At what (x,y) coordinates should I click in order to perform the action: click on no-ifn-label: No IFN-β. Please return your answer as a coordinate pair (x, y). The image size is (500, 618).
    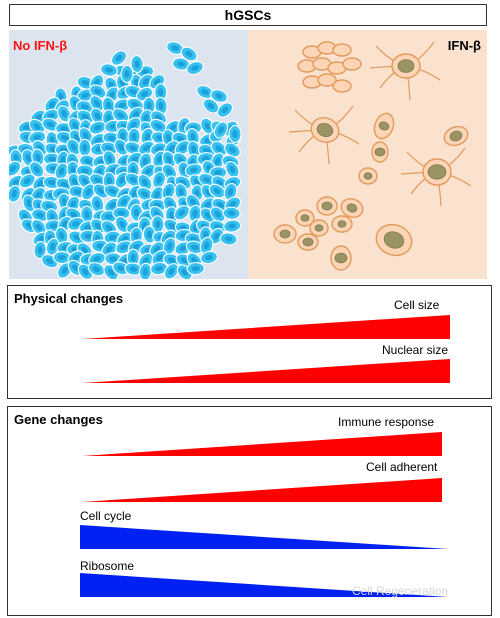
    Looking at the image, I should click on (40, 45).